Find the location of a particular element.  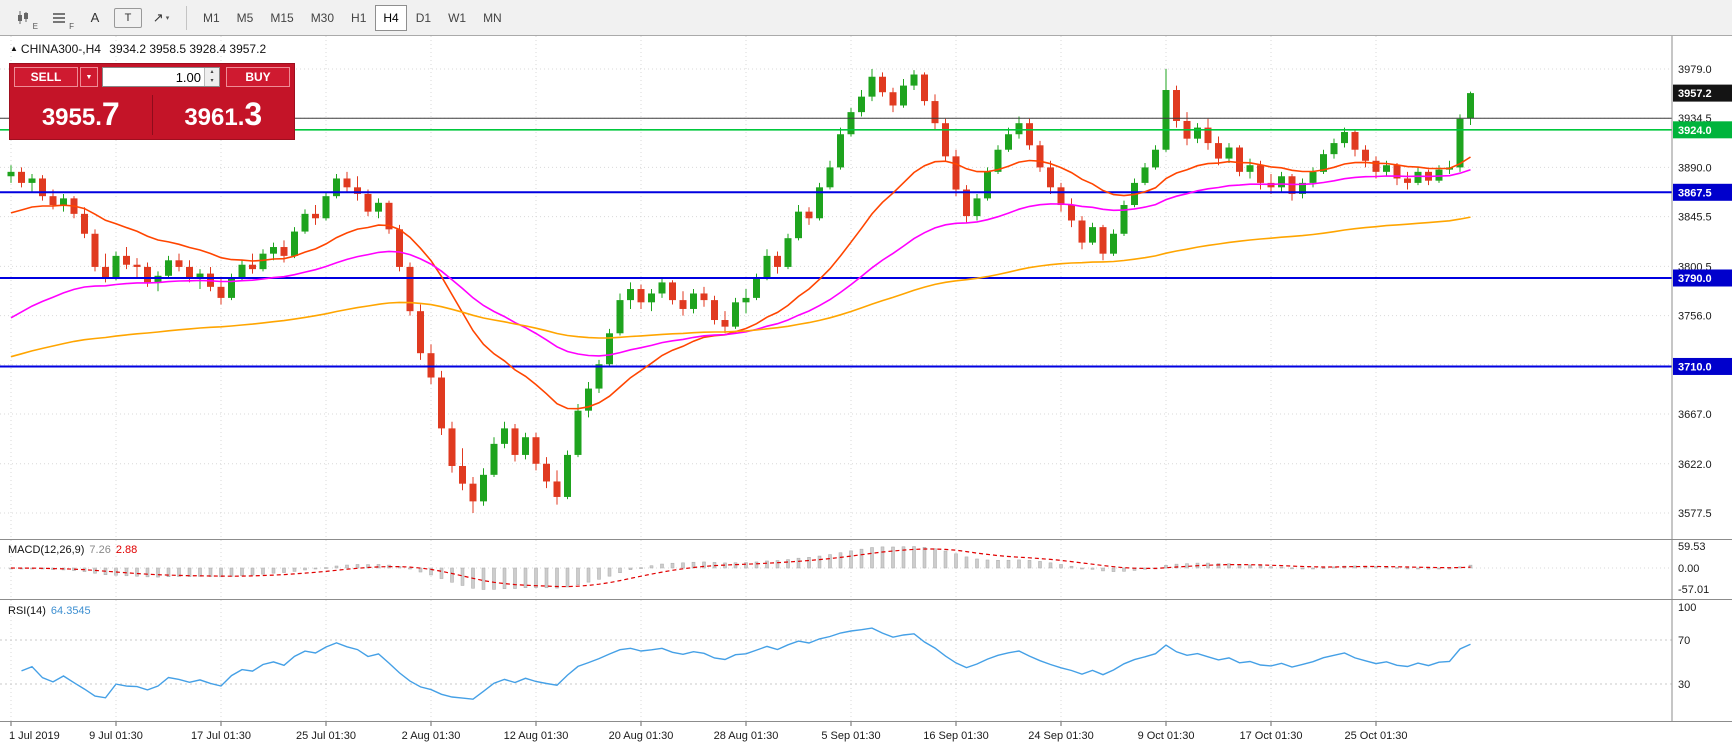

svg-text: 100 is located at coordinates (1687, 608).